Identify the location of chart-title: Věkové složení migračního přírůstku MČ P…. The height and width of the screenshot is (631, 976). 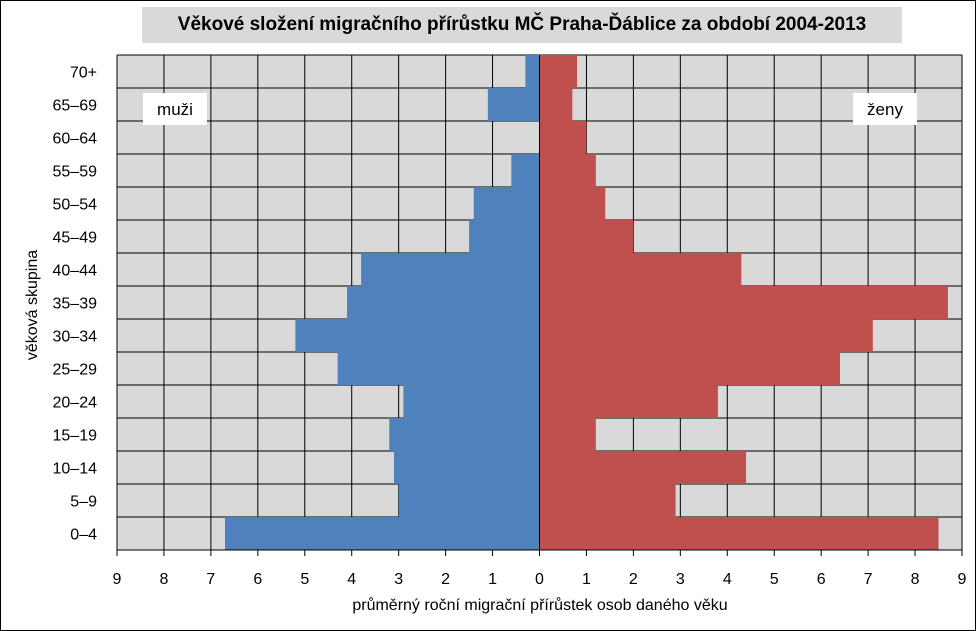
(522, 24).